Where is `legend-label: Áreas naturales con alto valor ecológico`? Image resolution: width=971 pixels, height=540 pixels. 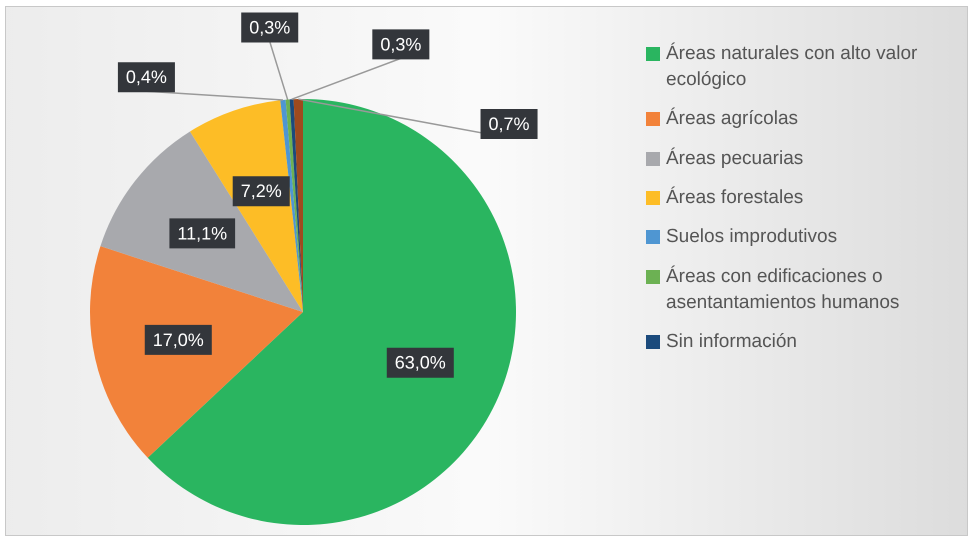
legend-label: Áreas naturales con alto valor ecológico is located at coordinates (792, 67).